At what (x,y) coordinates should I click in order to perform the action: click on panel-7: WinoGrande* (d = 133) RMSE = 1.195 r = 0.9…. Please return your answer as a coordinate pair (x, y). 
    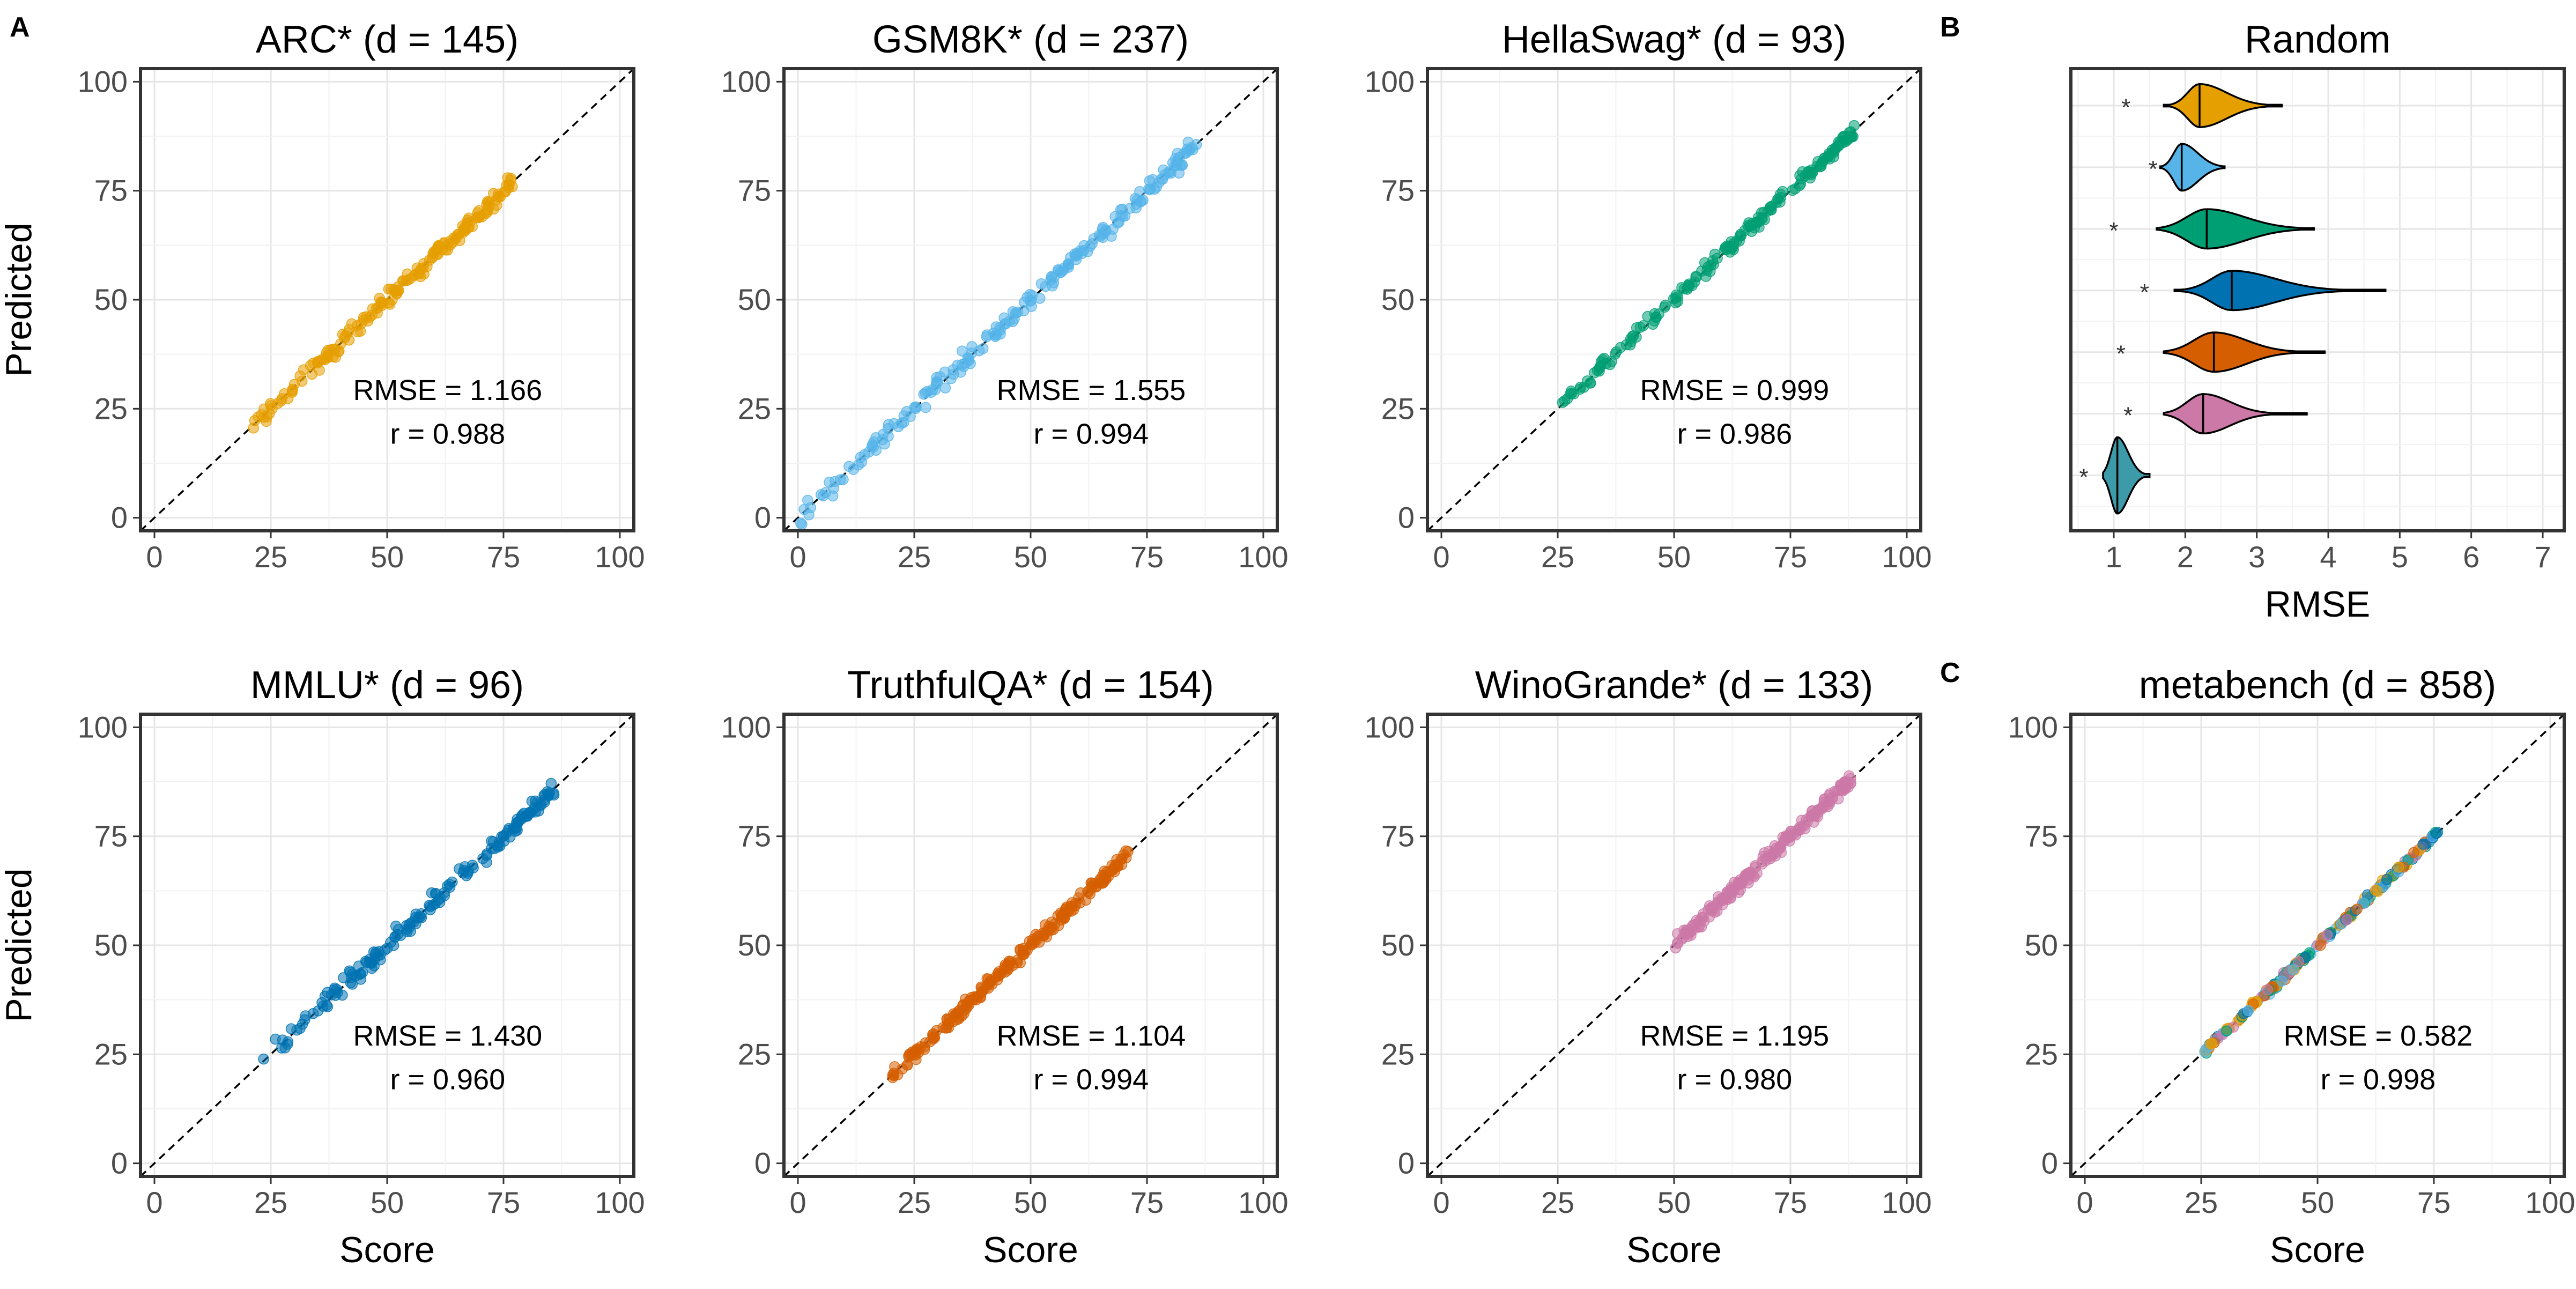
    Looking at the image, I should click on (1648, 967).